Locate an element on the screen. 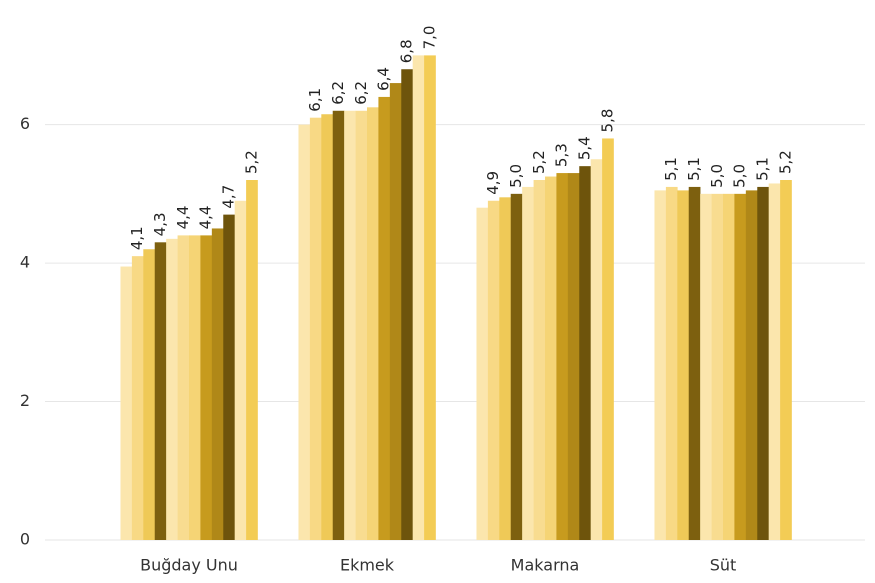 Image resolution: width=875 pixels, height=583 pixels. data-label: 4,7 is located at coordinates (228, 197).